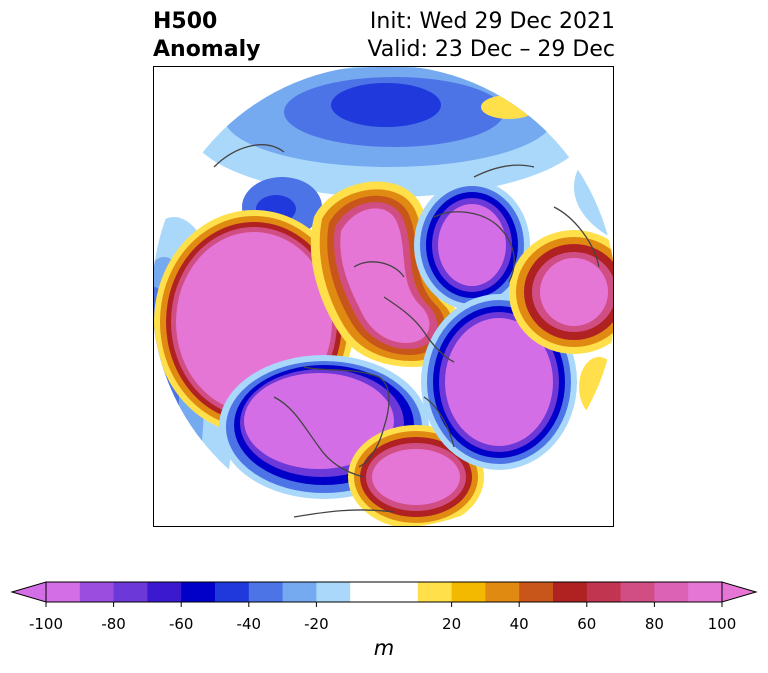  I want to click on negative-anomaly-europe, so click(472, 245).